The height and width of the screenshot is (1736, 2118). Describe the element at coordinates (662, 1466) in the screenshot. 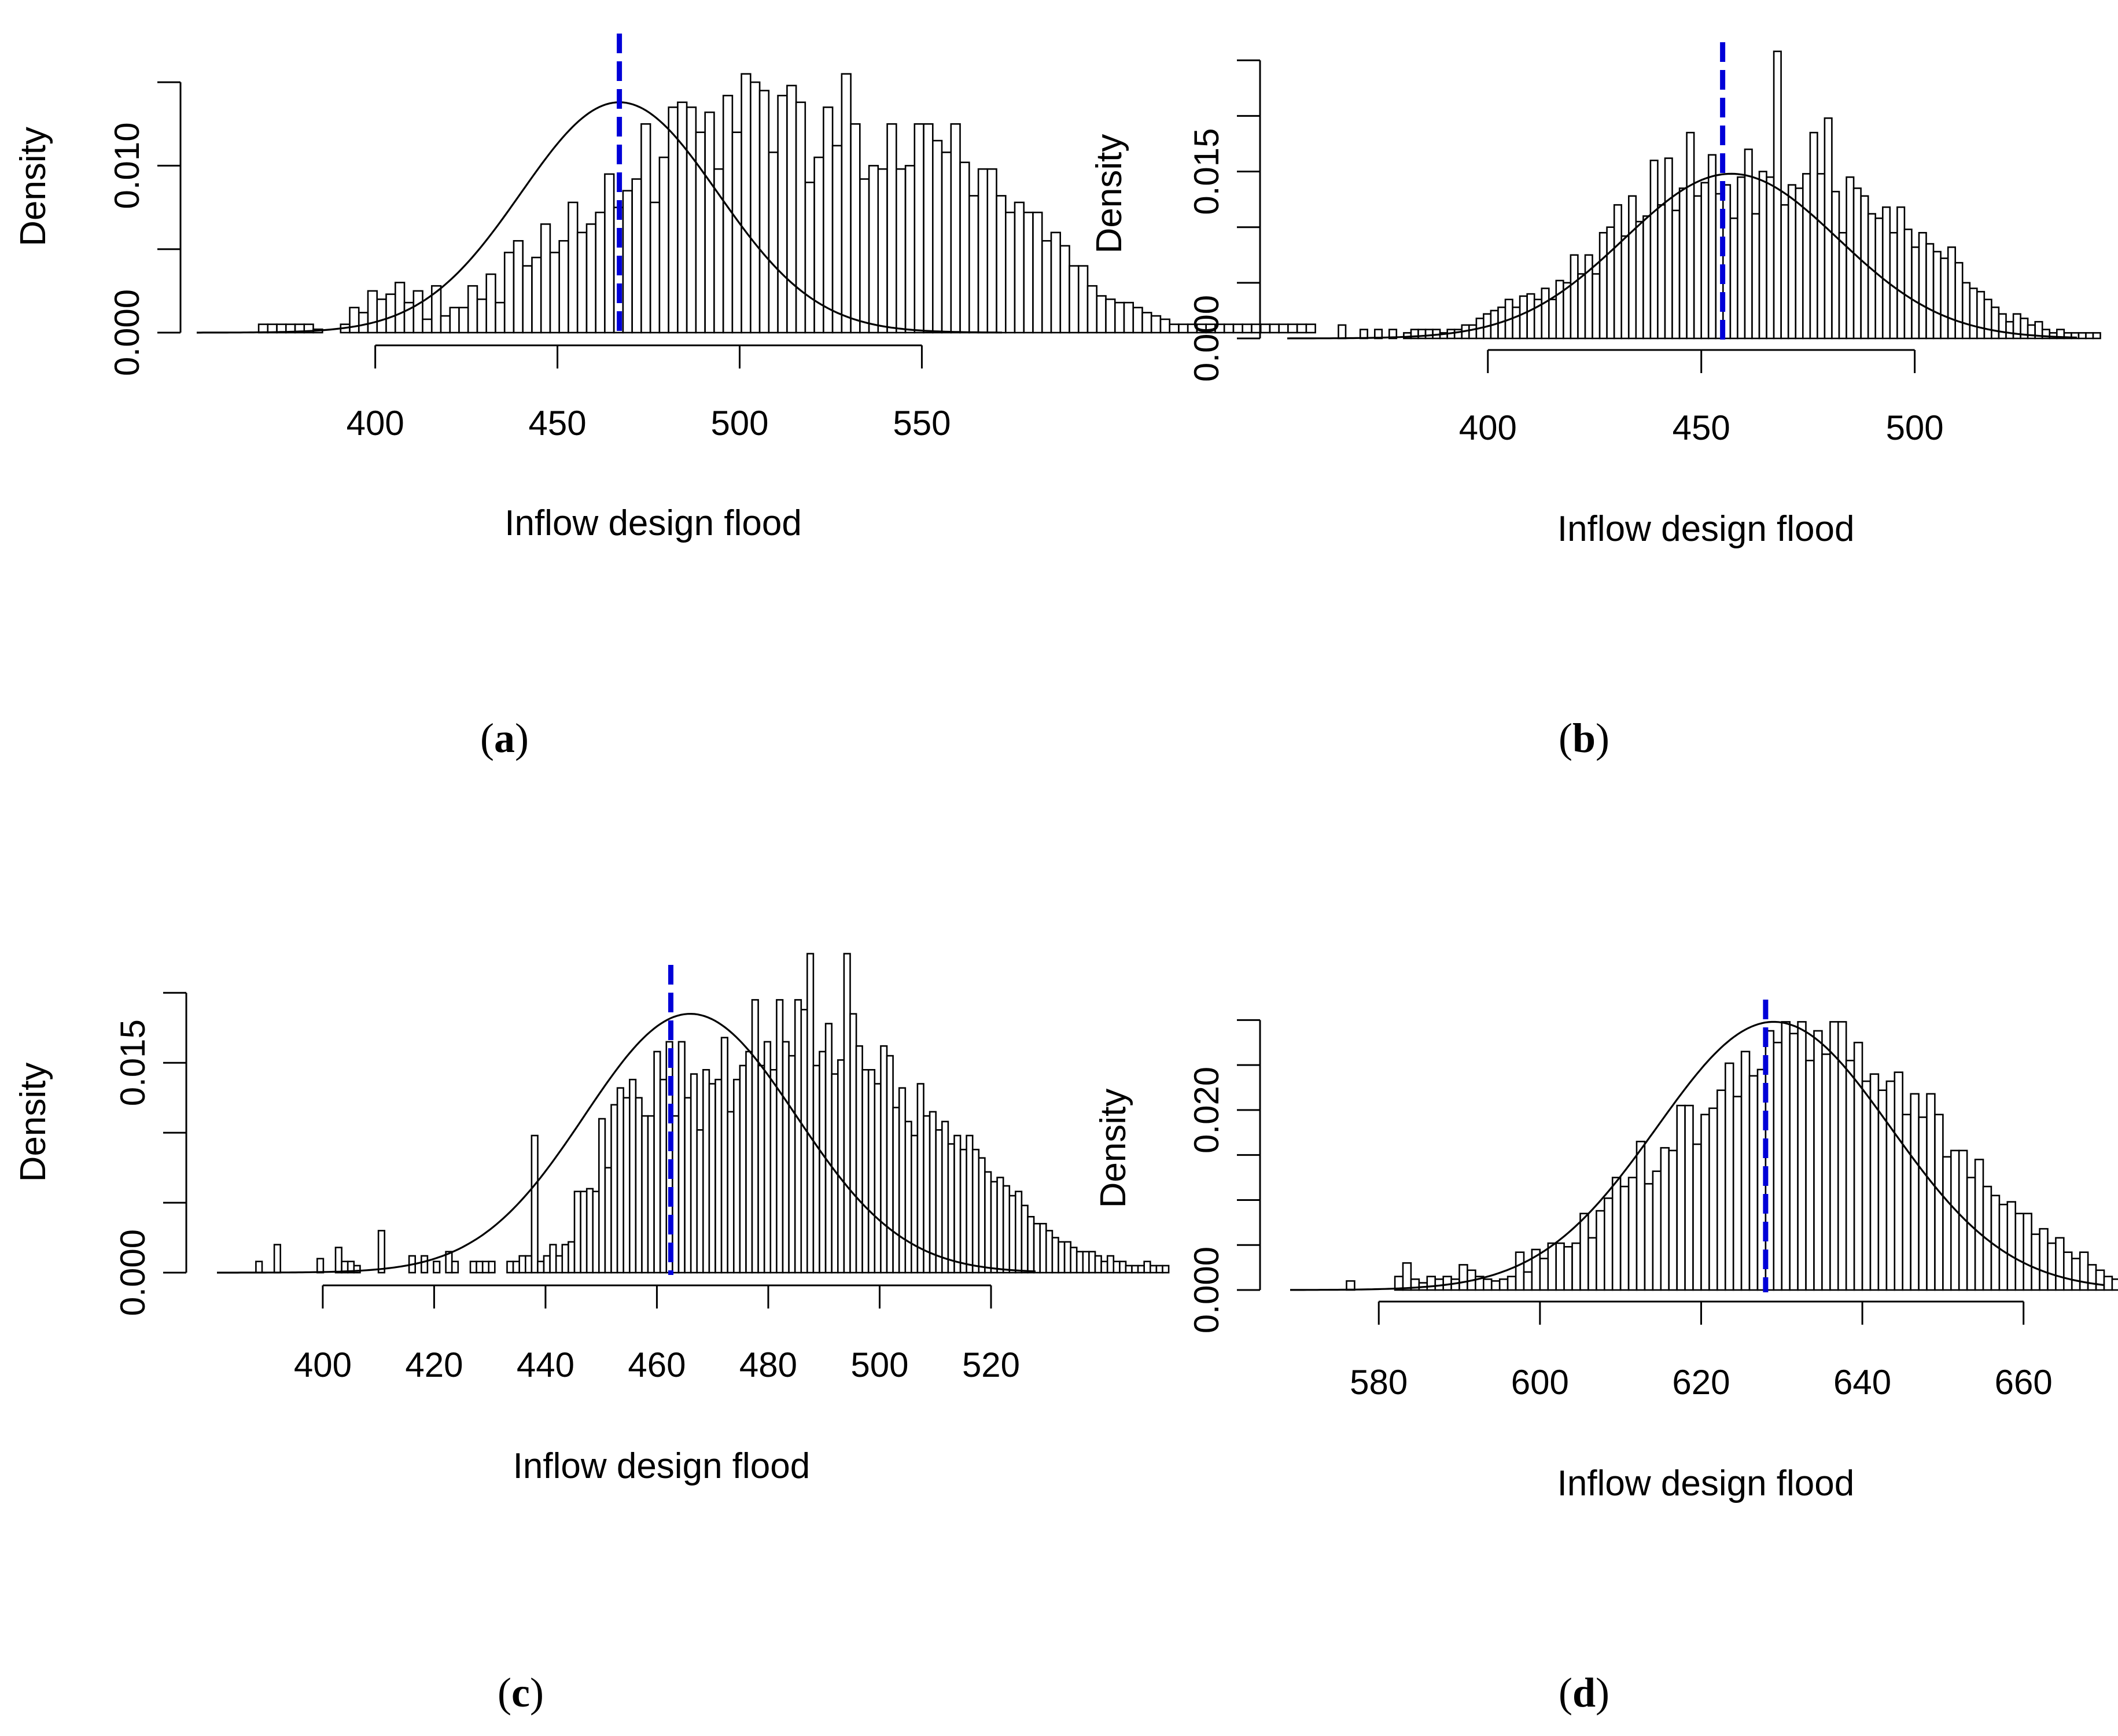

I see `x-axis-title: Inflow design flood` at that location.